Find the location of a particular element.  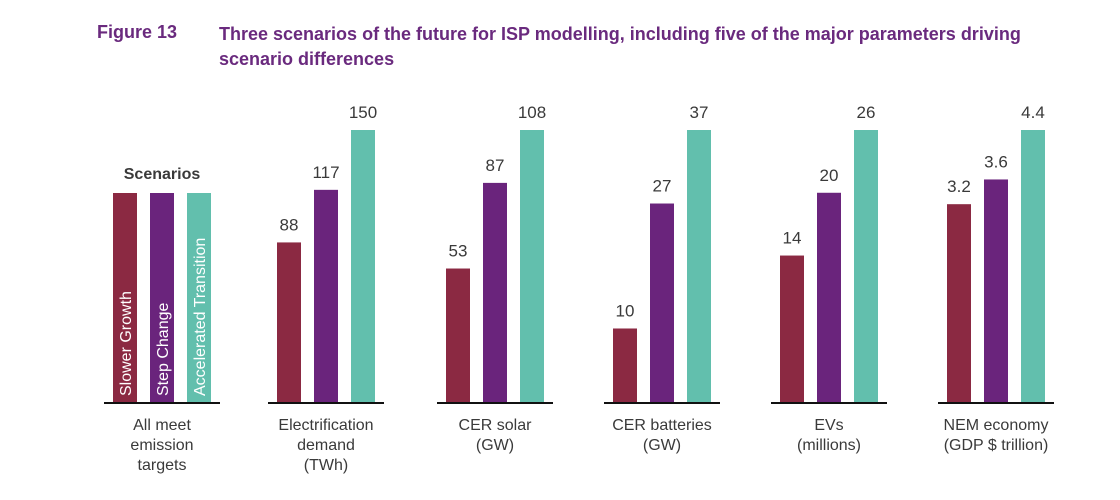

category-label: demand is located at coordinates (326, 445).